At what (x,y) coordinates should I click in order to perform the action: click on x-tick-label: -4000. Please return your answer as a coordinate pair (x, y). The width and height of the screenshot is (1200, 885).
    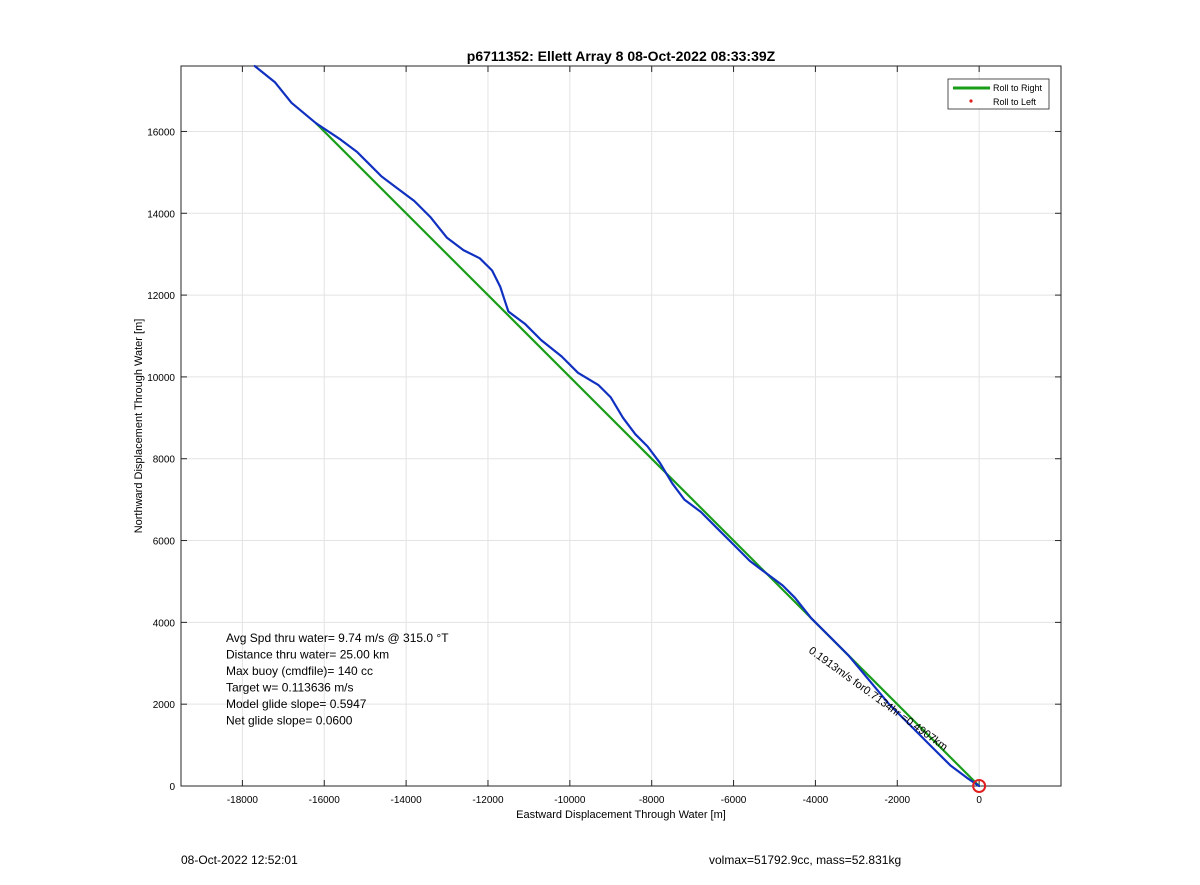
    Looking at the image, I should click on (816, 800).